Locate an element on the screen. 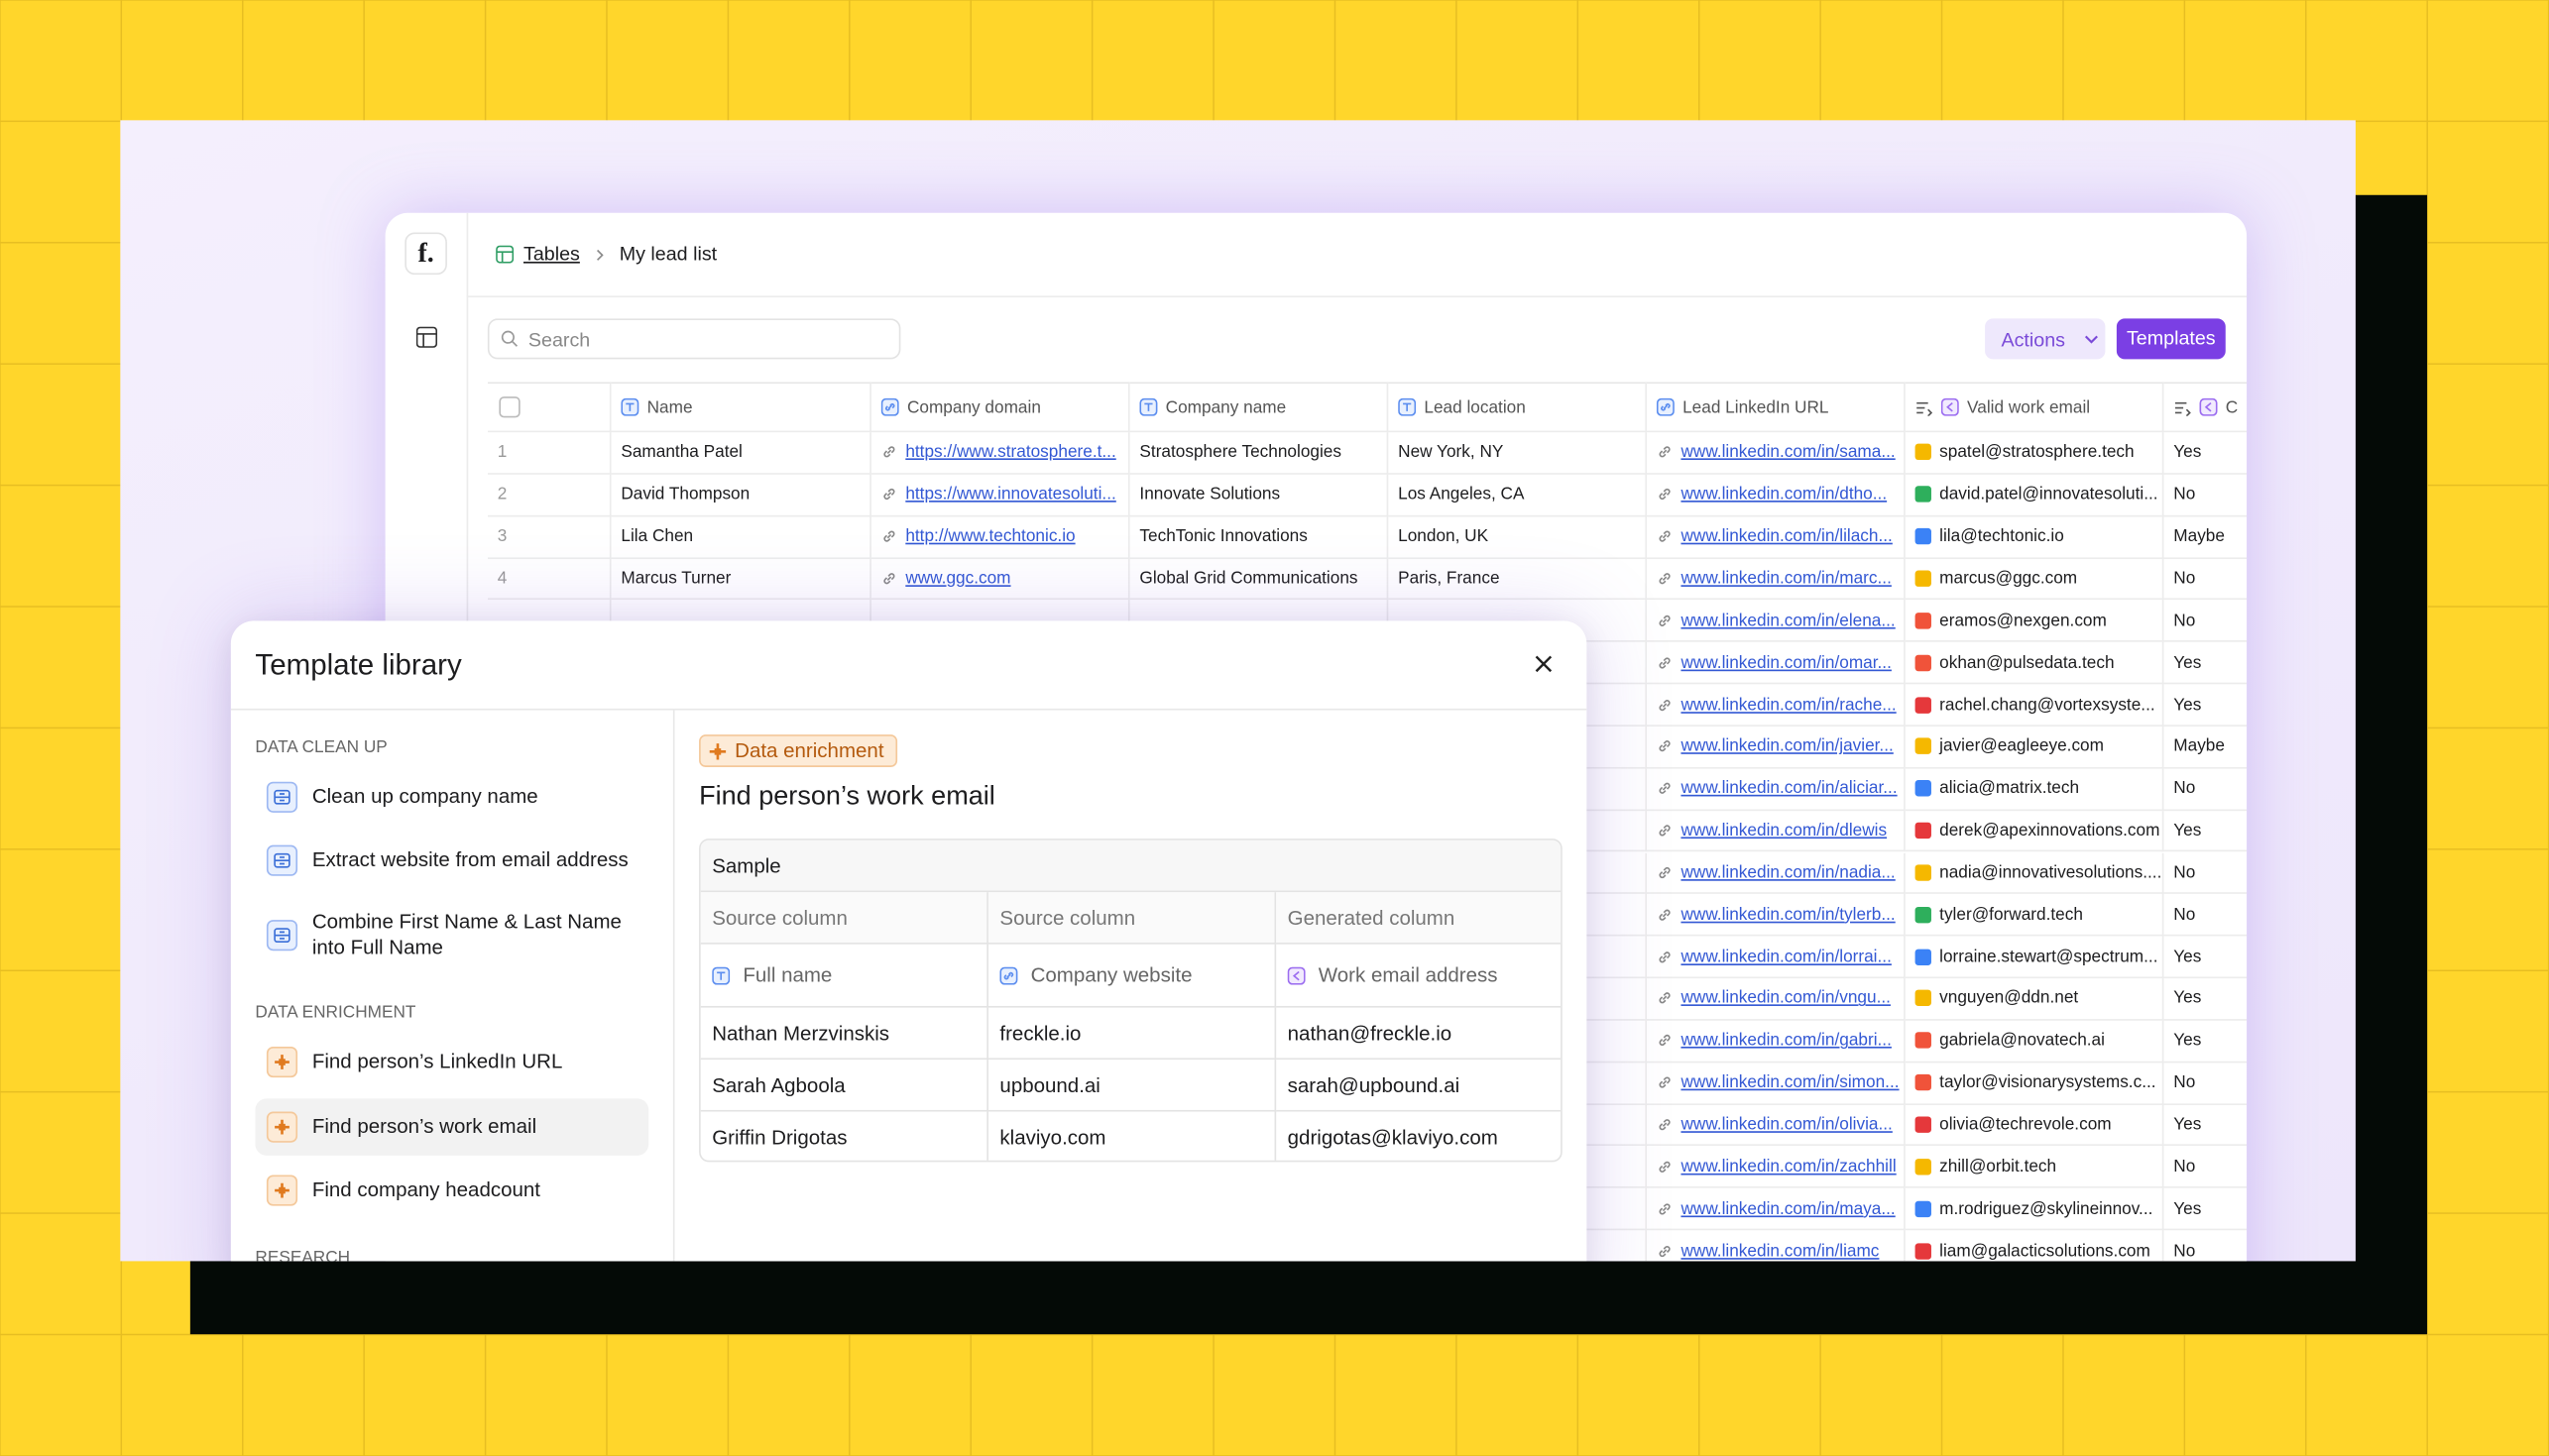 This screenshot has height=1456, width=2549. template-item: Find person’s LinkedIn URL is located at coordinates (451, 1061).